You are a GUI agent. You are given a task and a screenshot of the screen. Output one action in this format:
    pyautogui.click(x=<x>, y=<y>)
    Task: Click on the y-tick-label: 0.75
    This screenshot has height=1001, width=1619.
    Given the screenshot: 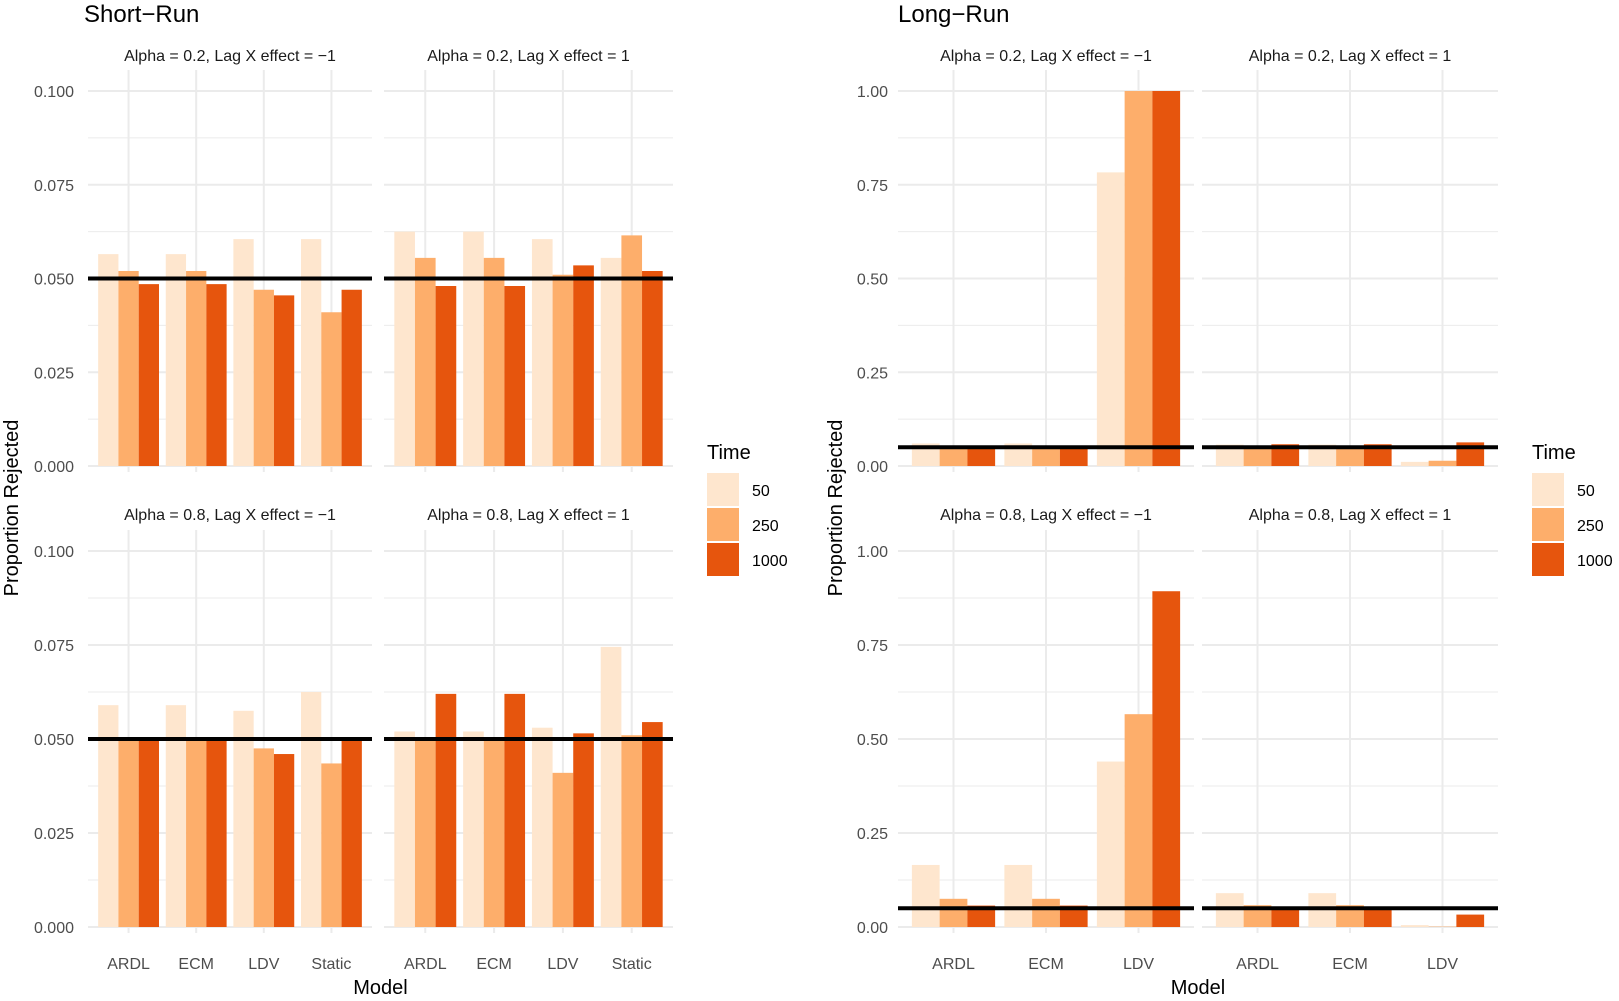 What is the action you would take?
    pyautogui.click(x=872, y=646)
    